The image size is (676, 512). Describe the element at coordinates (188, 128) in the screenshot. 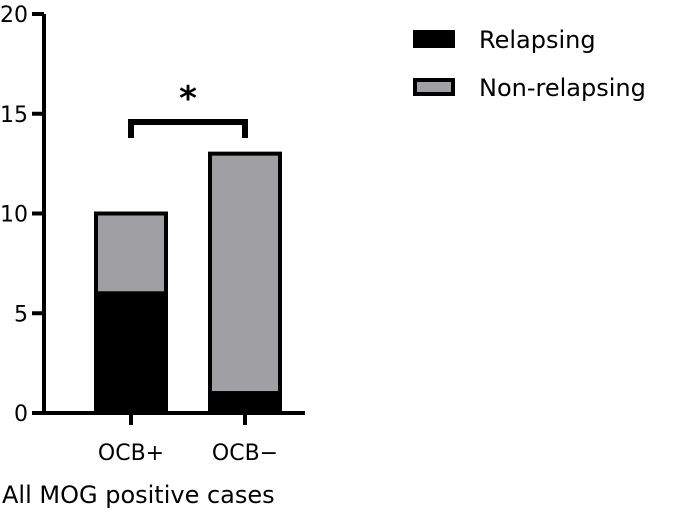

I see `significance-bracket` at that location.